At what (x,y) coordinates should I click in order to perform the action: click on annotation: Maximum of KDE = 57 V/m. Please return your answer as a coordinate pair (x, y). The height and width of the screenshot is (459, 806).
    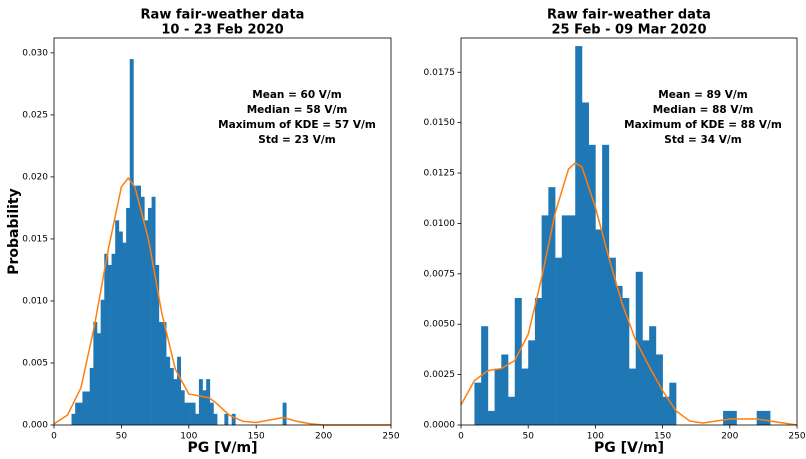
    Looking at the image, I should click on (297, 125).